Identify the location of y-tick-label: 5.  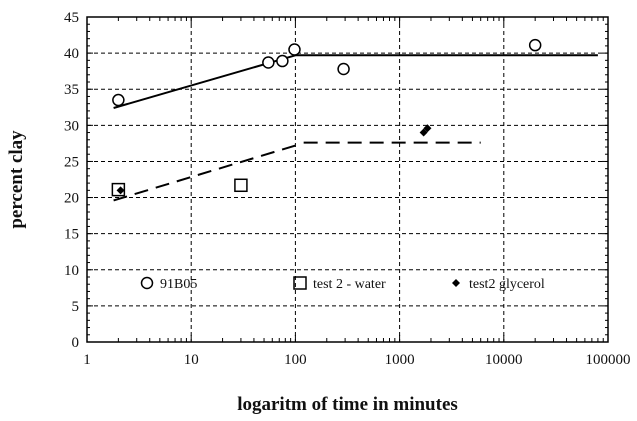
(76, 307).